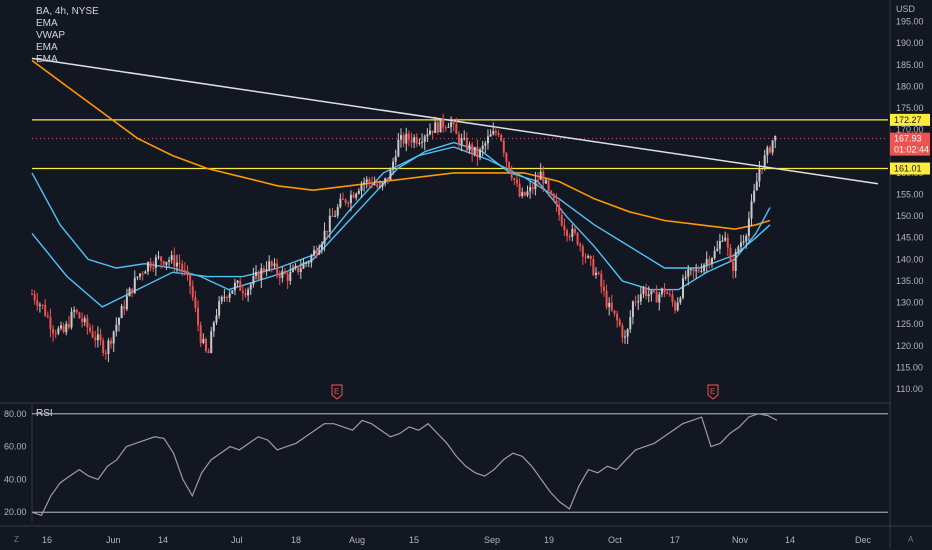  What do you see at coordinates (908, 169) in the screenshot?
I see `support-price-tag: 161.01` at bounding box center [908, 169].